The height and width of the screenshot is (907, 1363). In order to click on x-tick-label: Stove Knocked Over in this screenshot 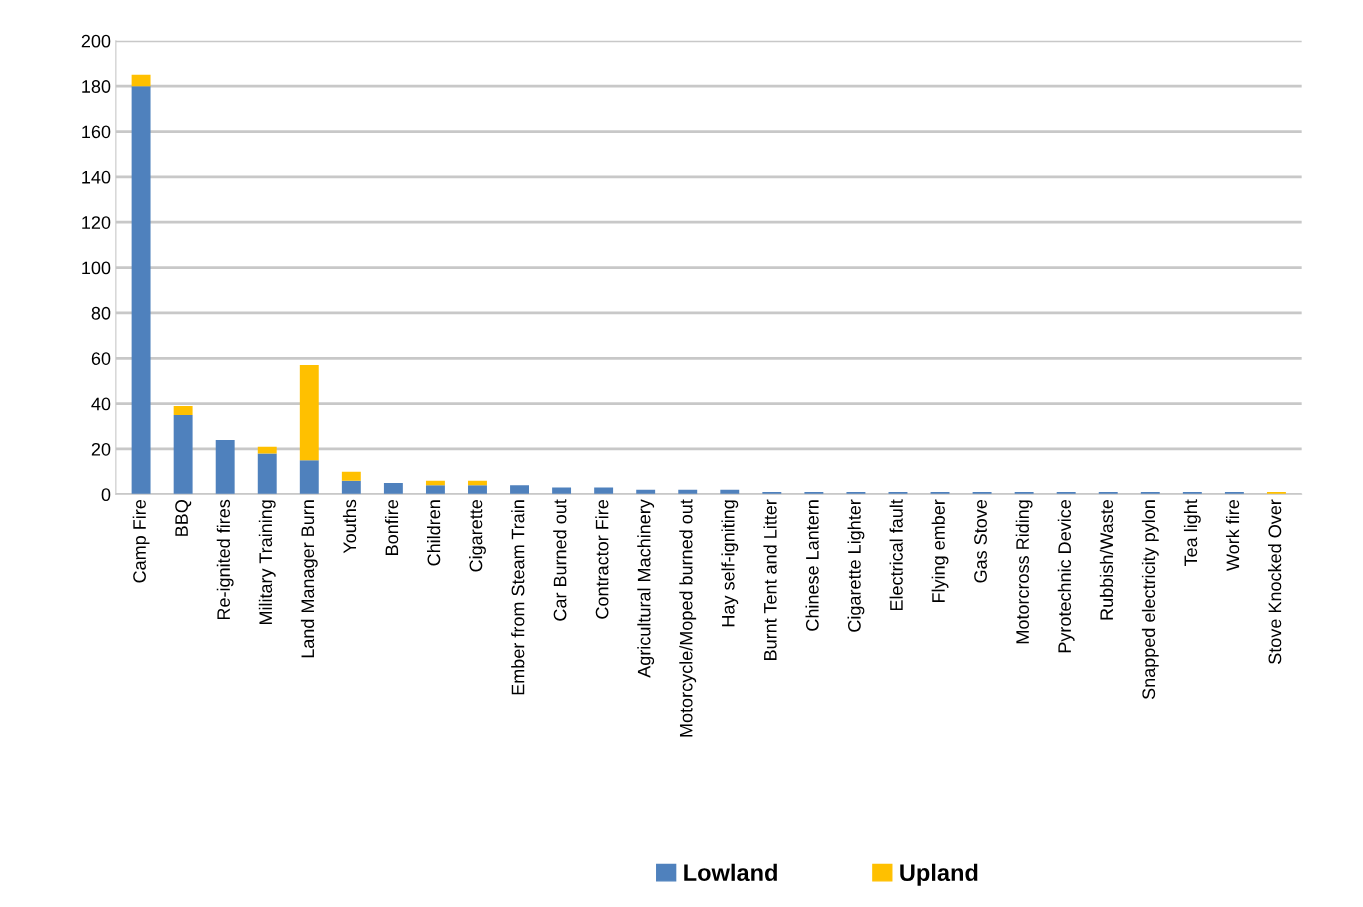, I will do `click(1275, 581)`.